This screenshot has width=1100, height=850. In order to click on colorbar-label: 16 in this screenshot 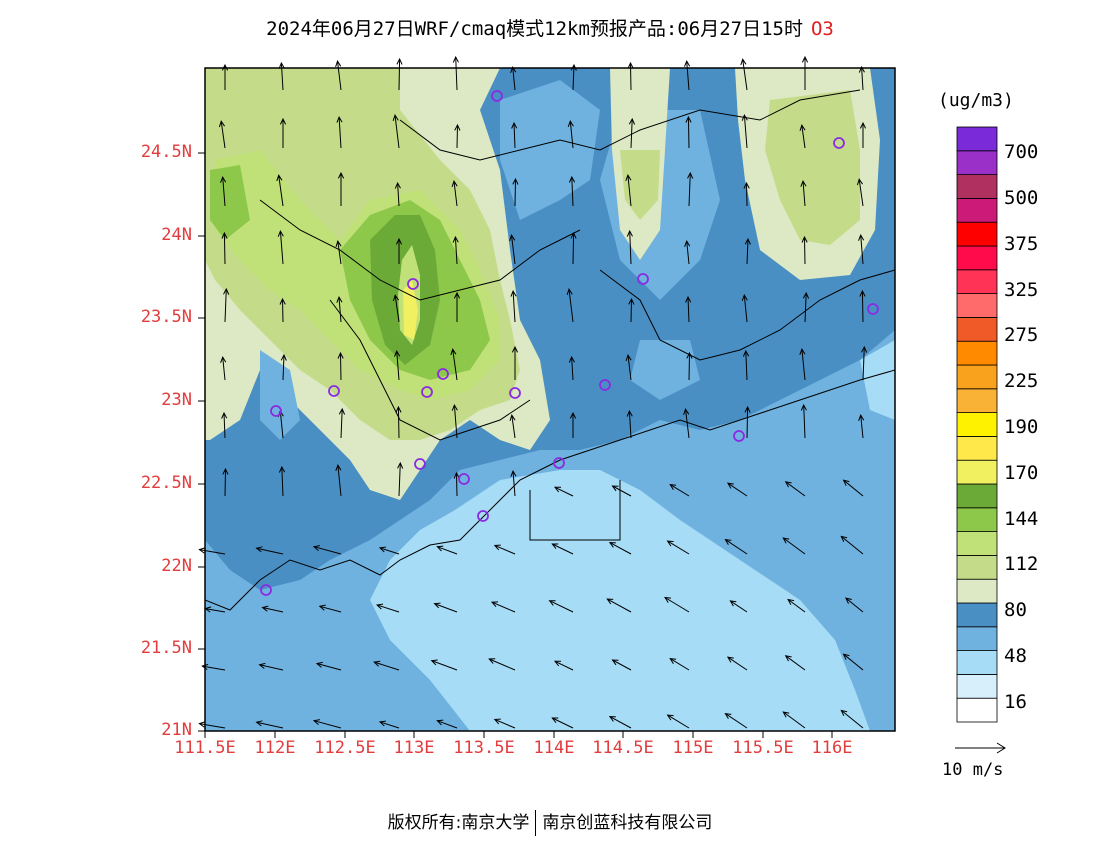, I will do `click(1015, 702)`.